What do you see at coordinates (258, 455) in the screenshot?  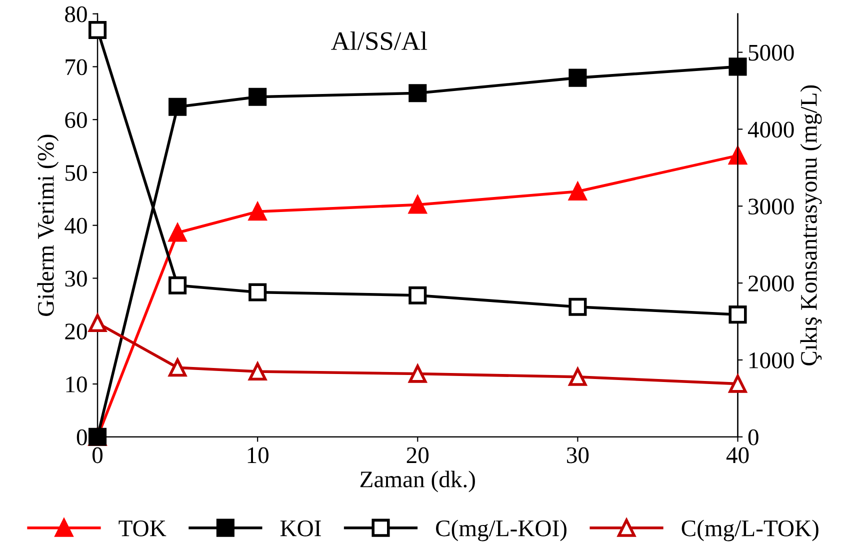 I see `x-tick-label: 10` at bounding box center [258, 455].